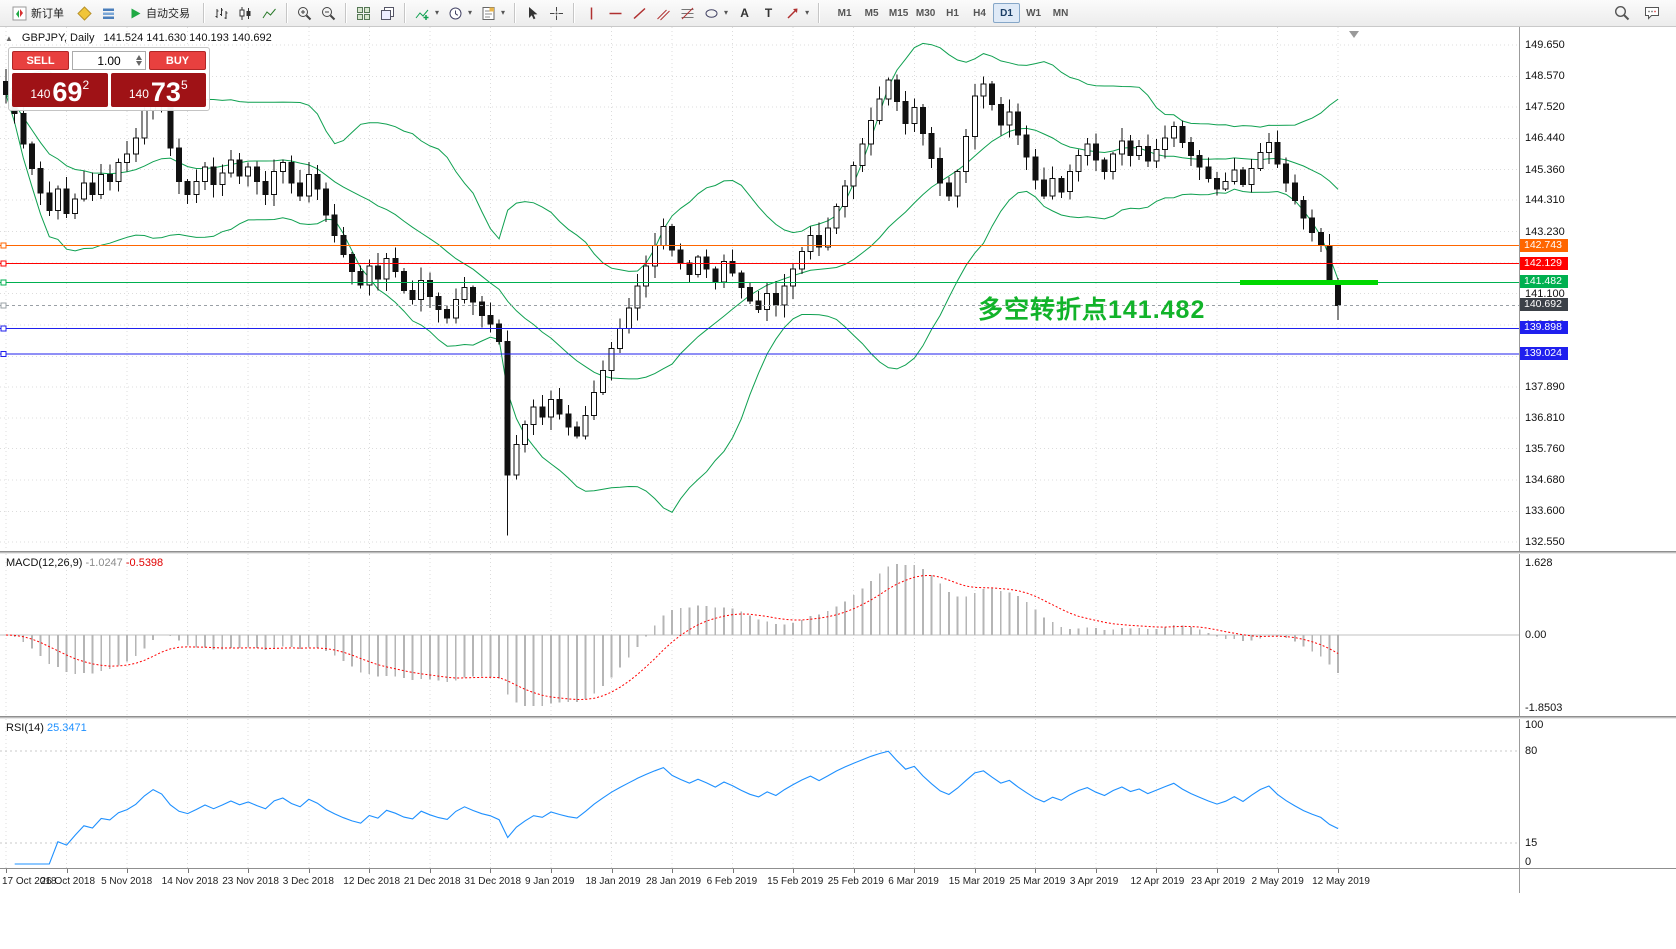 Image resolution: width=1676 pixels, height=949 pixels. I want to click on volume-up-icon, so click(138, 57).